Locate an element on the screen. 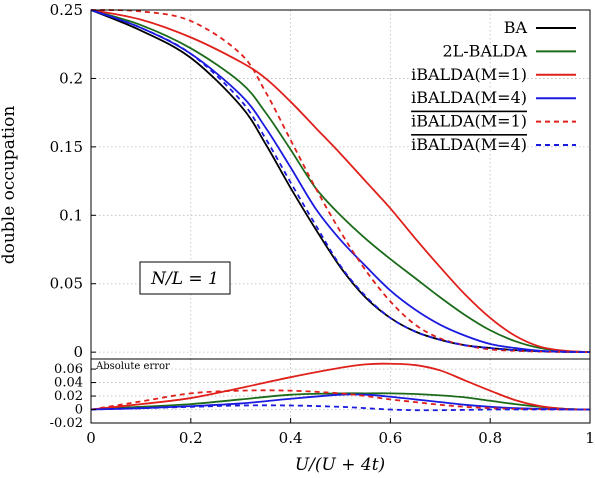  annotation-box: N/L = 1 is located at coordinates (185, 278).